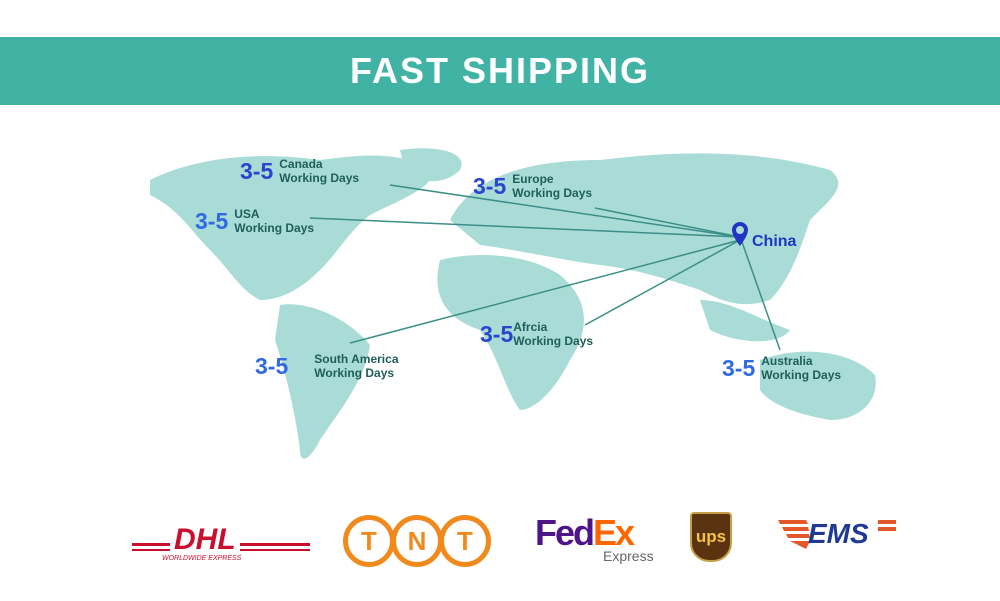 This screenshot has width=1000, height=601. I want to click on tnt-logo: T N T, so click(417, 541).